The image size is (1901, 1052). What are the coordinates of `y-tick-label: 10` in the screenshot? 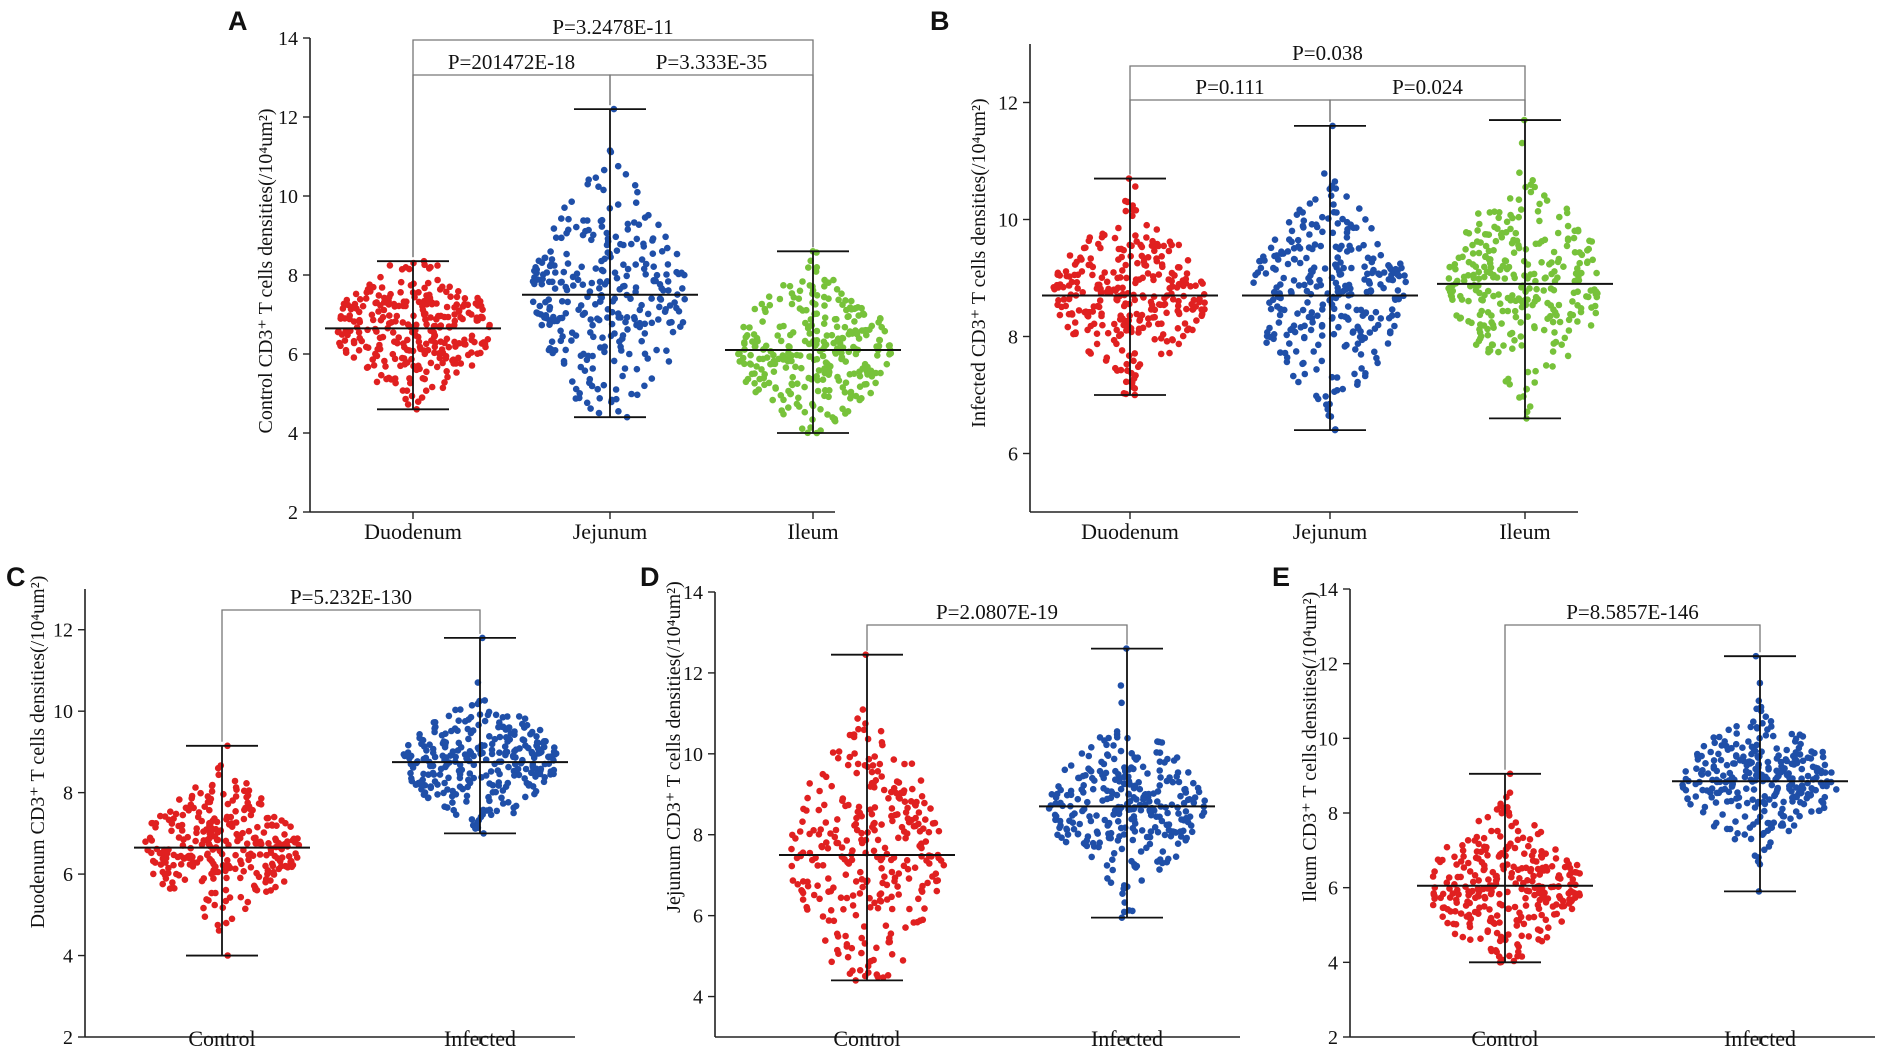 It's located at (1328, 739).